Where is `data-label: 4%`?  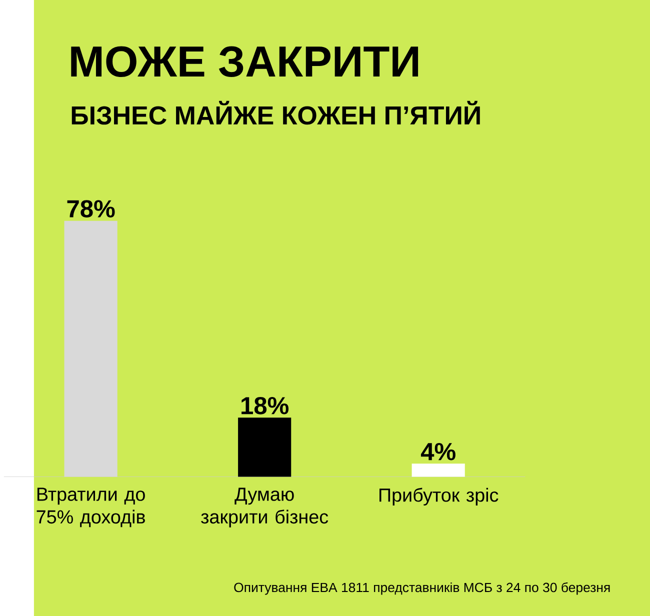 data-label: 4% is located at coordinates (438, 451).